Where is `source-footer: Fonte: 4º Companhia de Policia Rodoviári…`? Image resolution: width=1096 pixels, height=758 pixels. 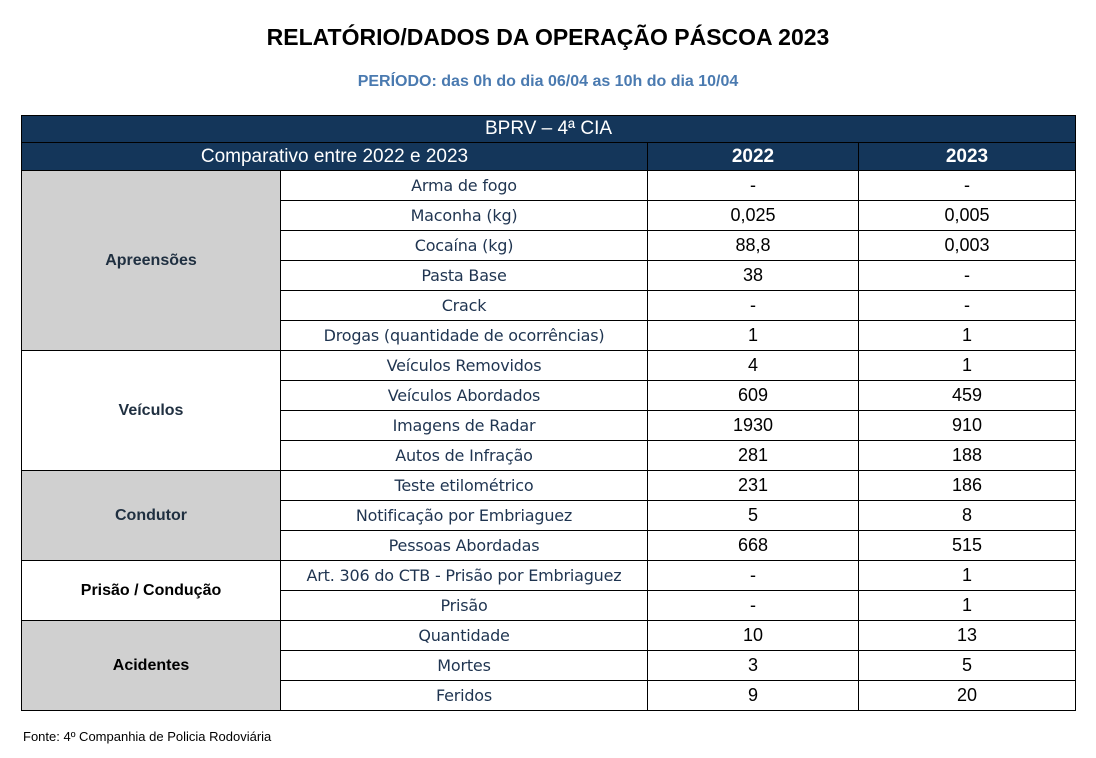
source-footer: Fonte: 4º Companhia de Policia Rodoviári… is located at coordinates (147, 736).